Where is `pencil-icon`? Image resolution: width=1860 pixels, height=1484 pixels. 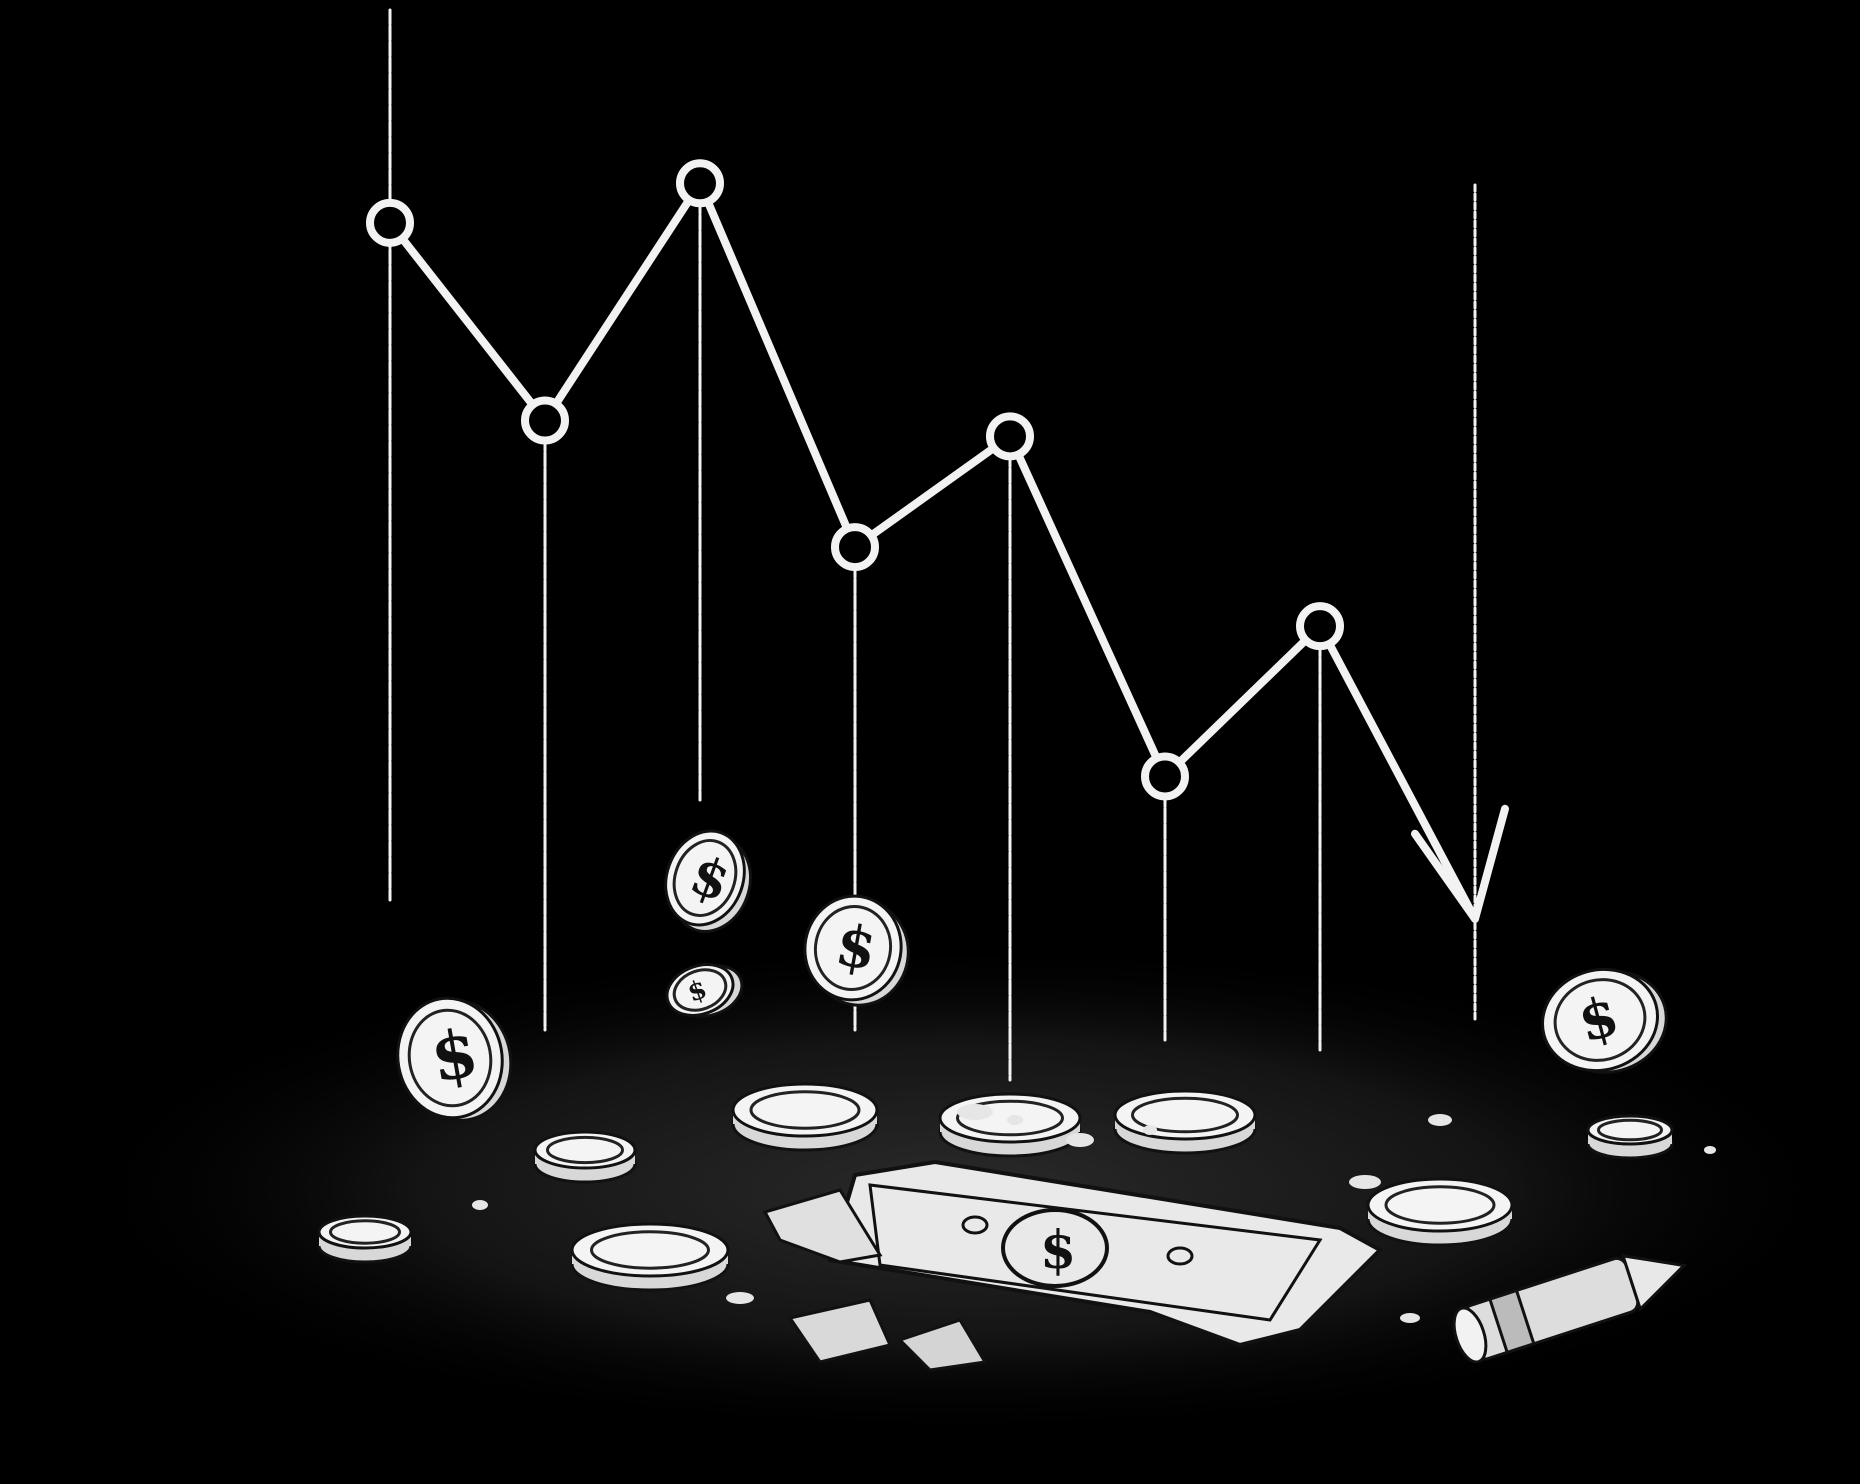
pencil-icon is located at coordinates (1570, 1308).